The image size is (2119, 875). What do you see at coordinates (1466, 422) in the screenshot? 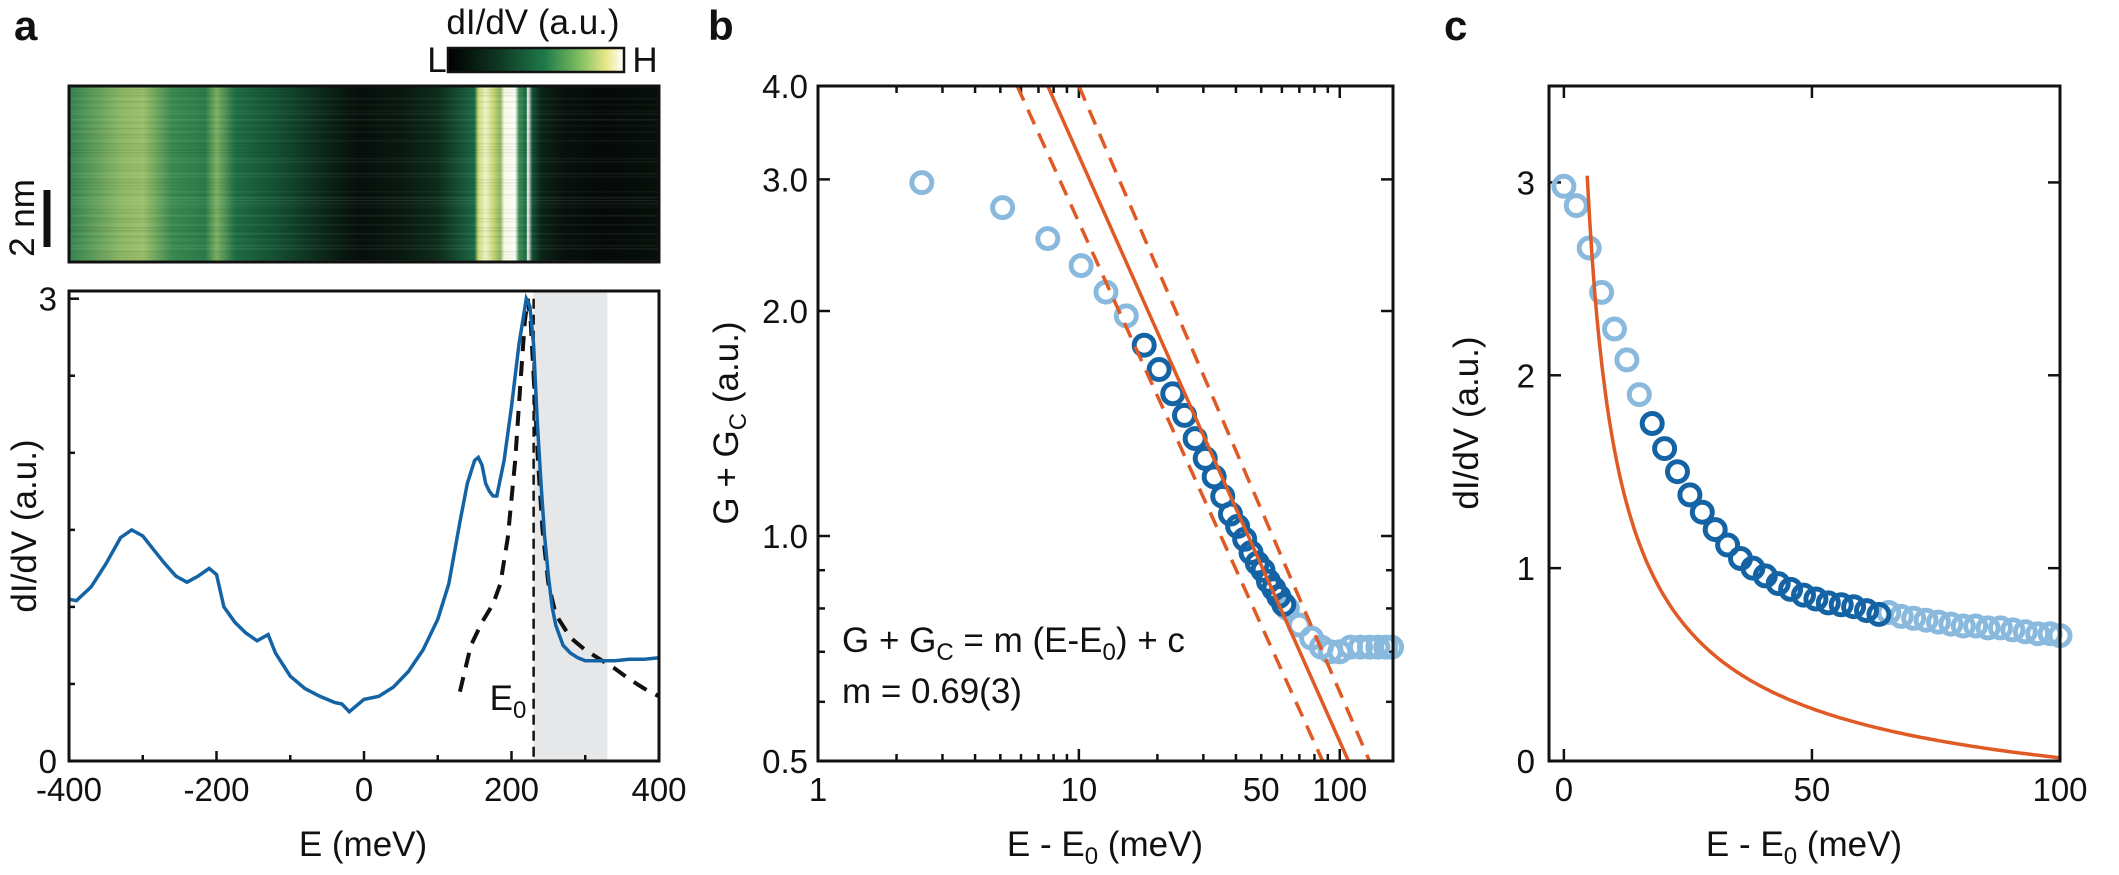
I see `panel-c-ylabel: dI/dV (a.u.)` at bounding box center [1466, 422].